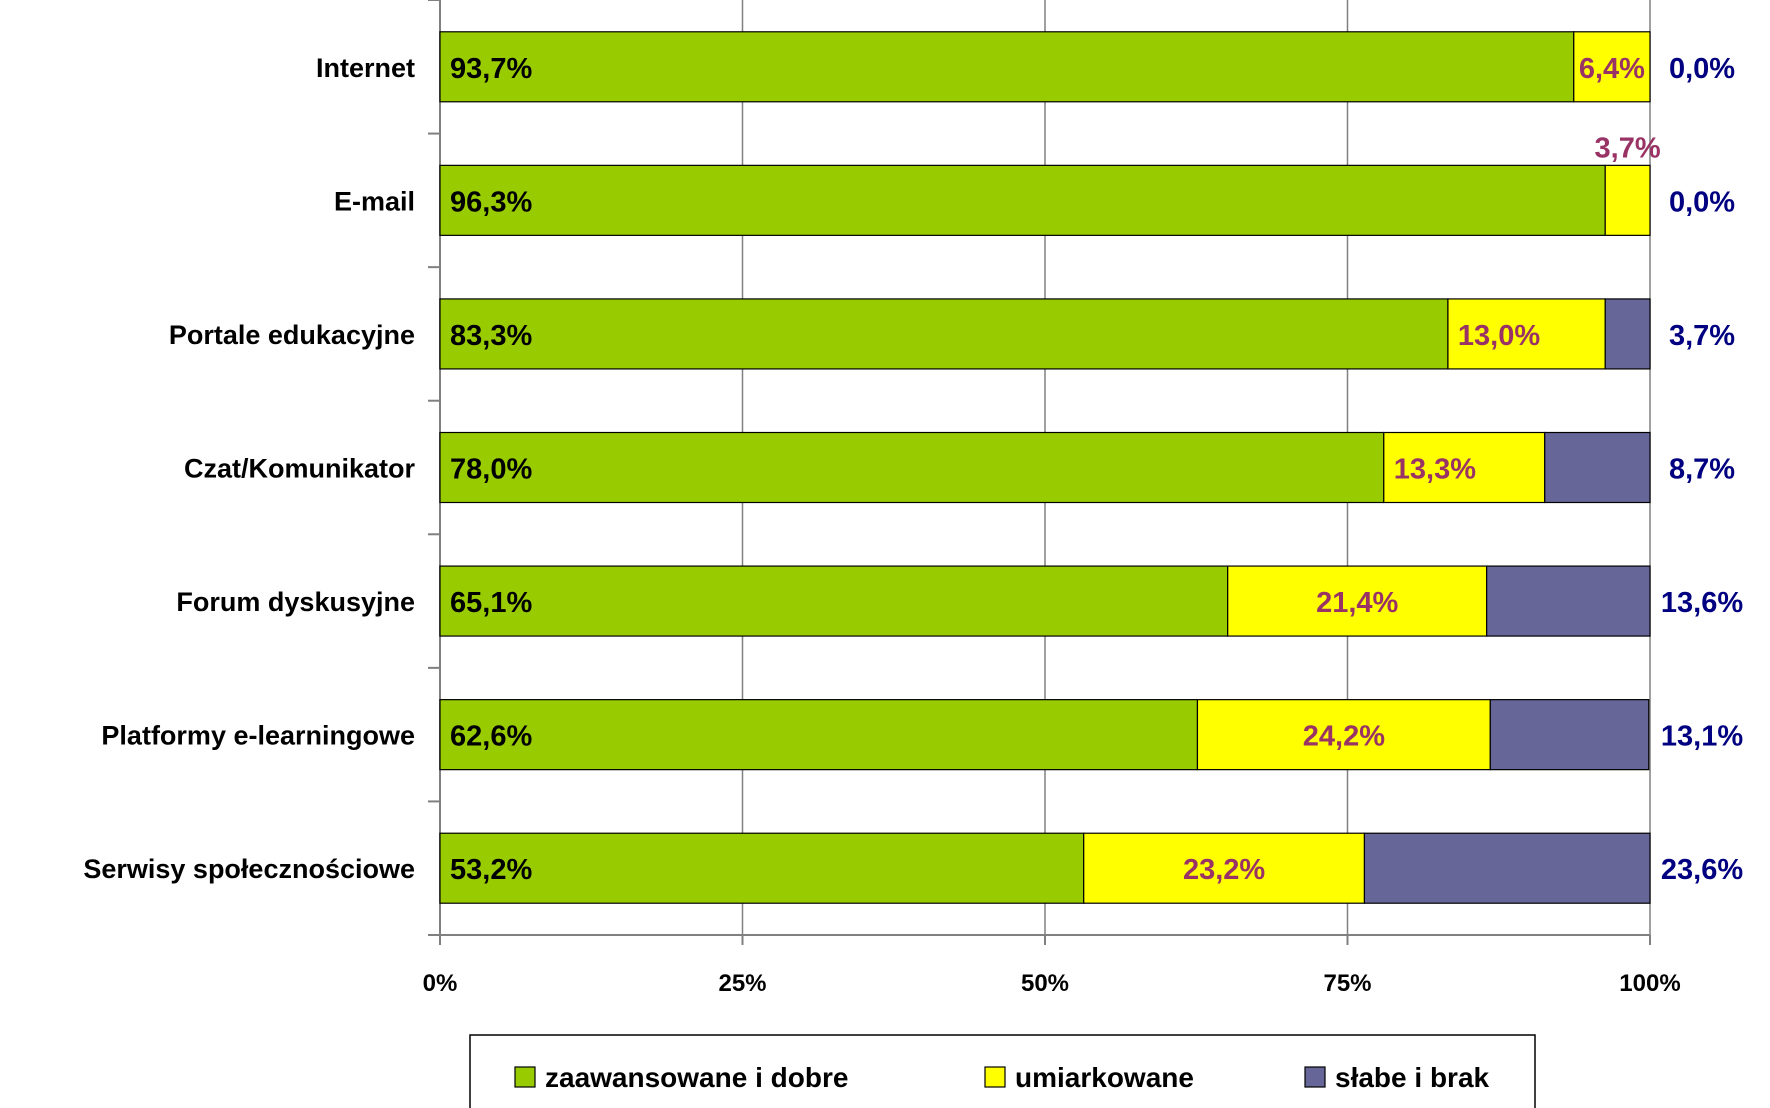  Describe the element at coordinates (1597, 467) in the screenshot. I see `bar-slabe-i-brak-czat-komunikator` at that location.